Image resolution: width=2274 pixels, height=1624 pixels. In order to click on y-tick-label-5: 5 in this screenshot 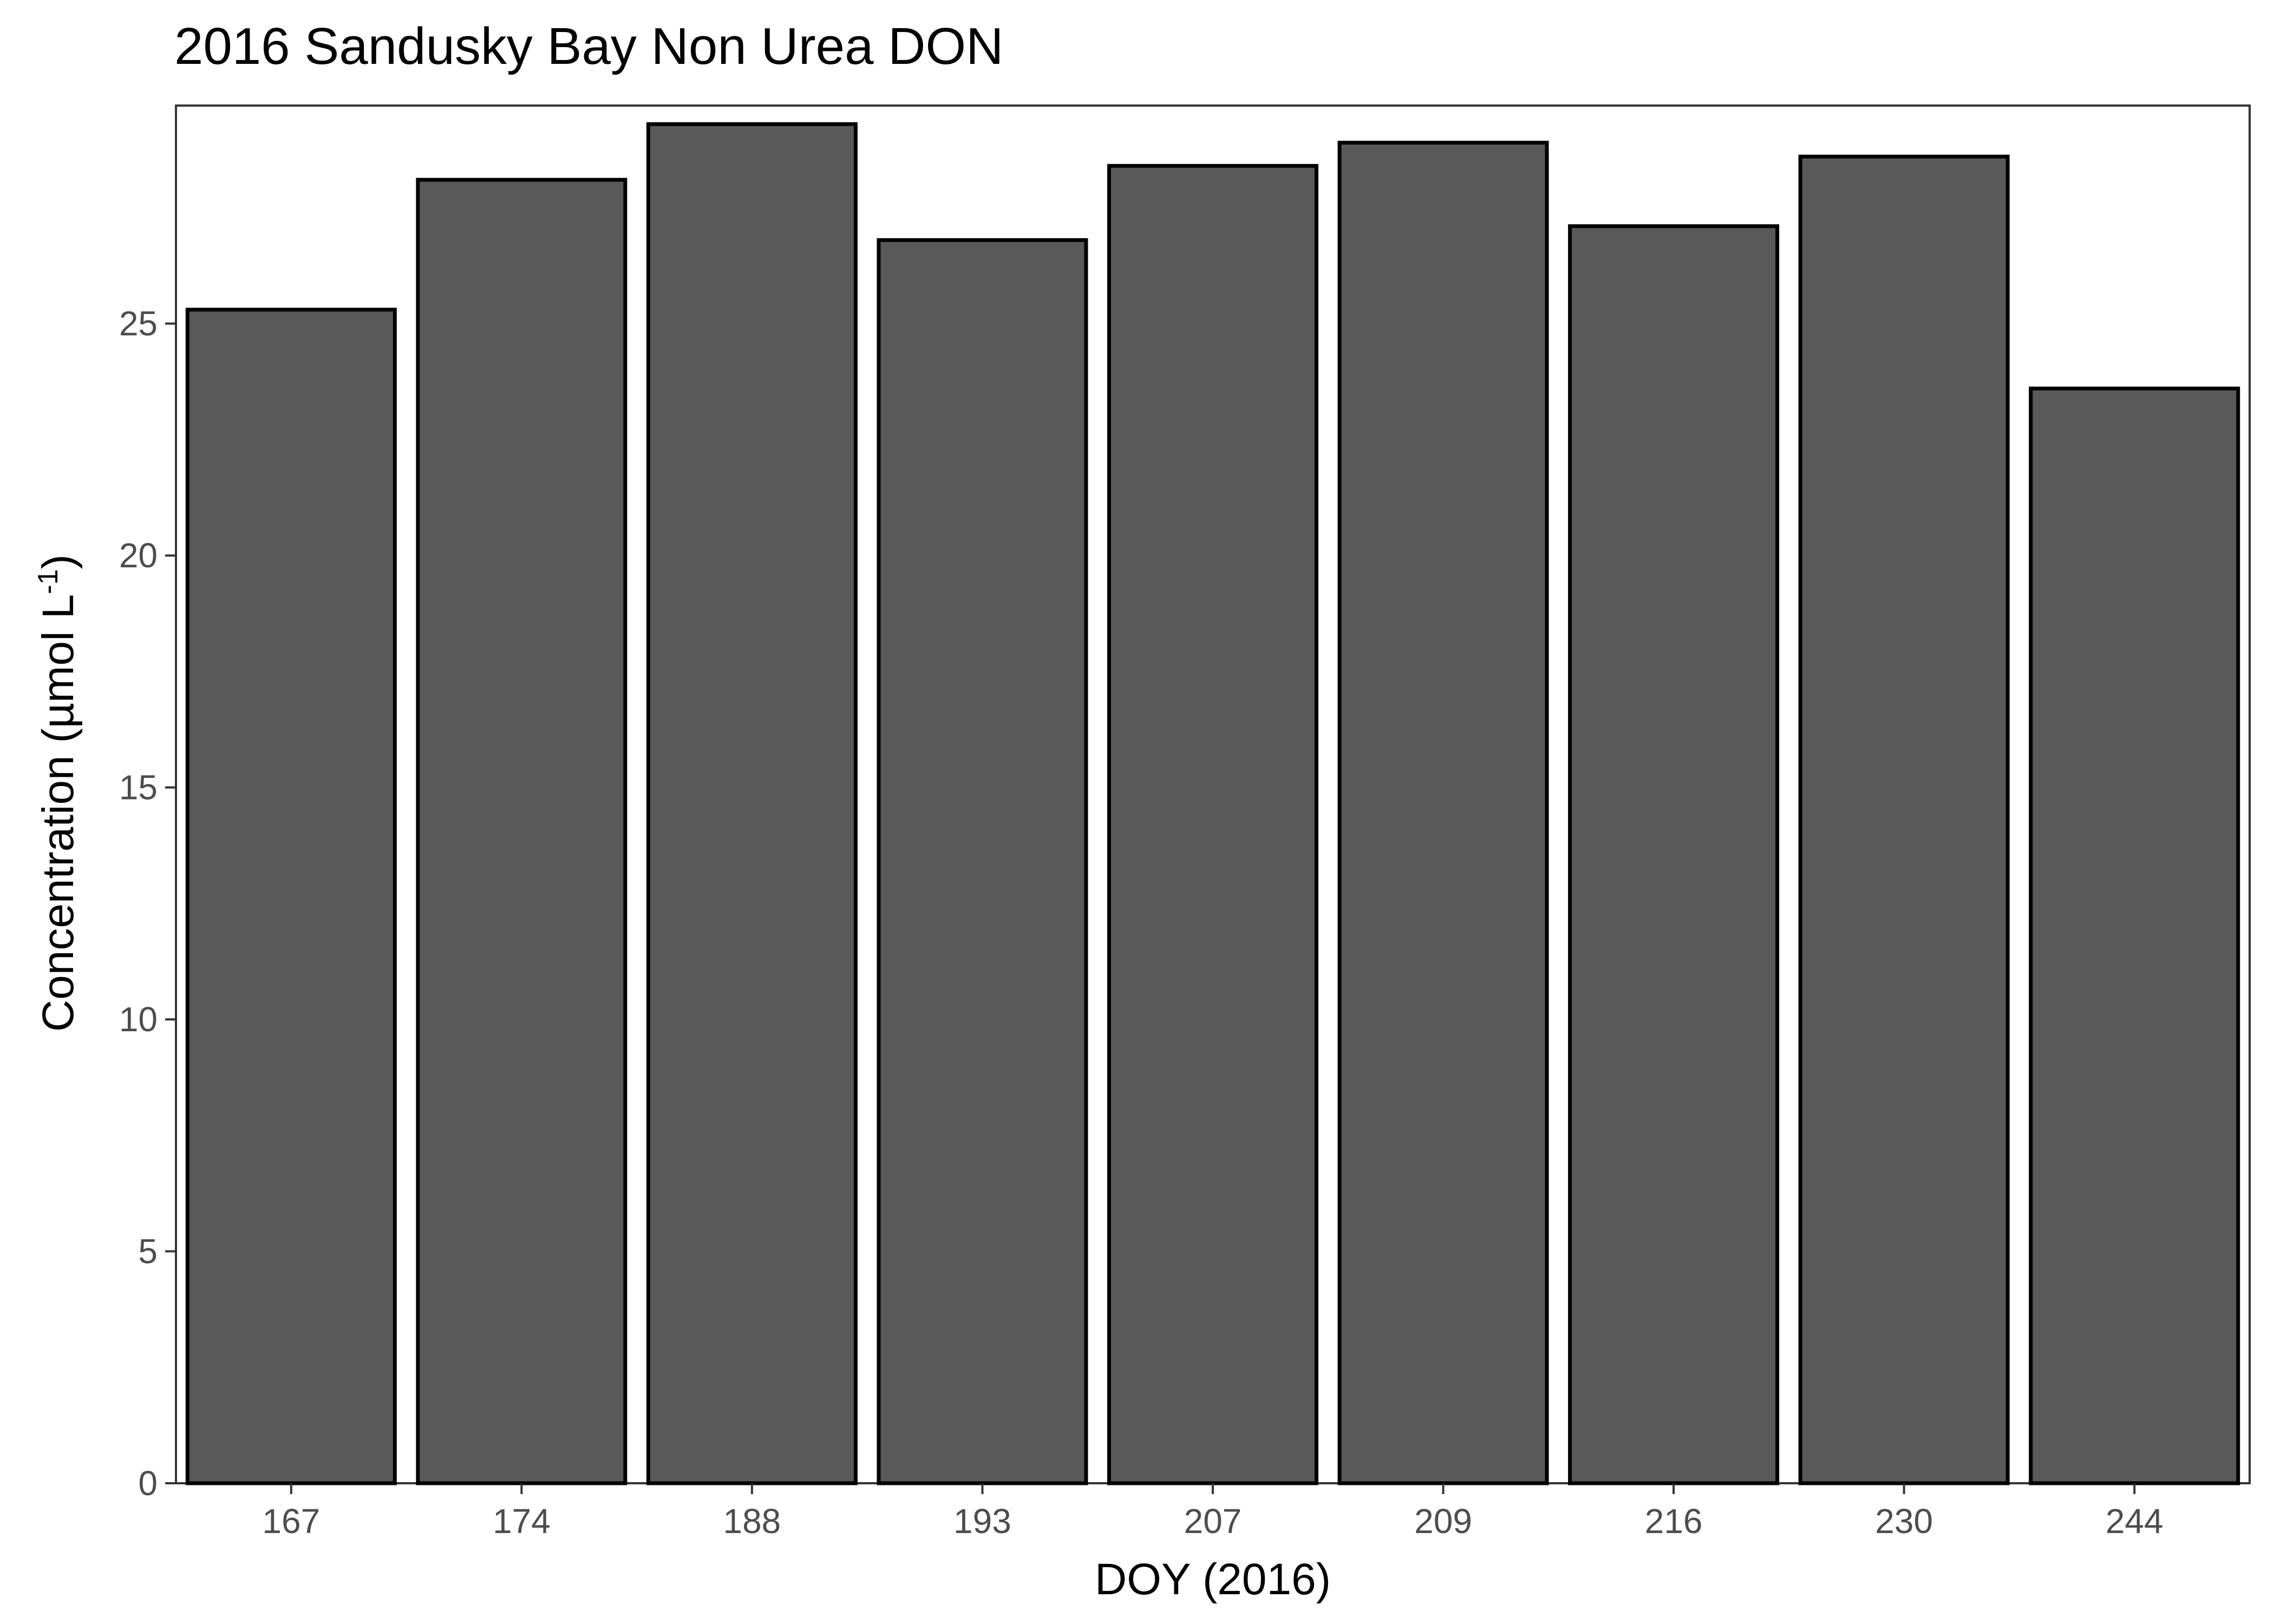, I will do `click(148, 1251)`.